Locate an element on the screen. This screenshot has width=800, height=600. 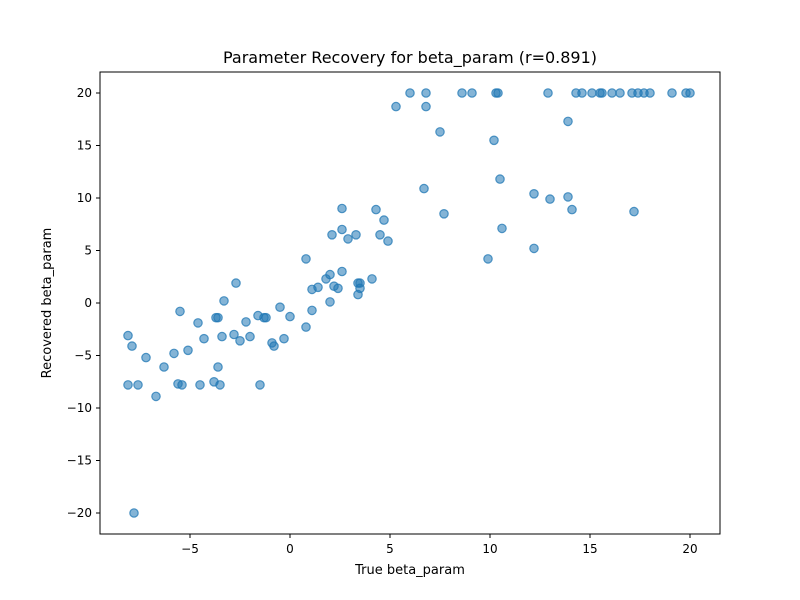
y-axis-ticks: −20 −15 −10 −5 0 5 10 15 20 is located at coordinates (83, 303).